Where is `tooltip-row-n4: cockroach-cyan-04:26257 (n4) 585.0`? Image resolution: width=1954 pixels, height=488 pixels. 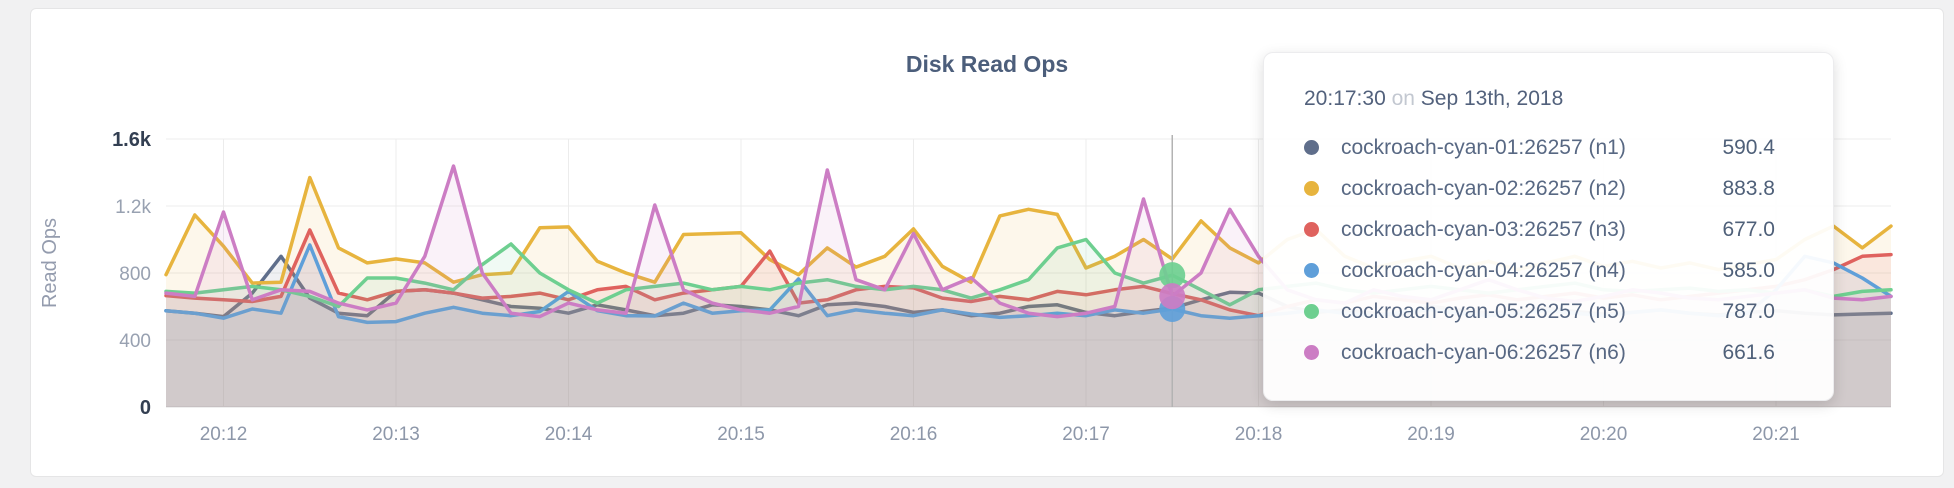
tooltip-row-n4: cockroach-cyan-04:26257 (n4) 585.0 is located at coordinates (1539, 270).